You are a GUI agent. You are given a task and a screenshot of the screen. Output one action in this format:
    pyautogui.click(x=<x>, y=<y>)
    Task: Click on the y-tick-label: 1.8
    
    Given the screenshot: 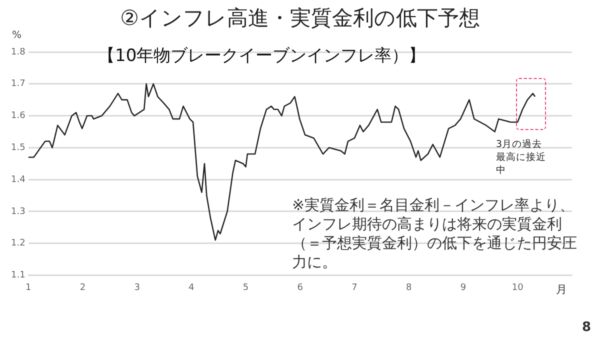 What is the action you would take?
    pyautogui.click(x=18, y=52)
    